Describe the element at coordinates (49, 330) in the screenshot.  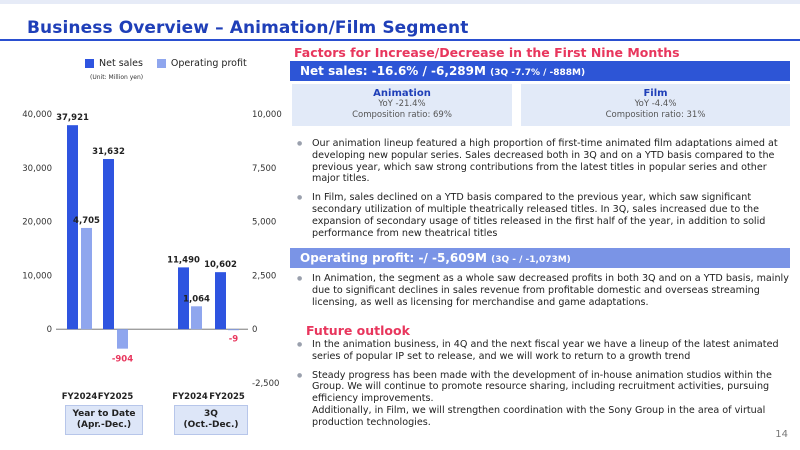
I see `left-axis-tick-label: 0` at that location.